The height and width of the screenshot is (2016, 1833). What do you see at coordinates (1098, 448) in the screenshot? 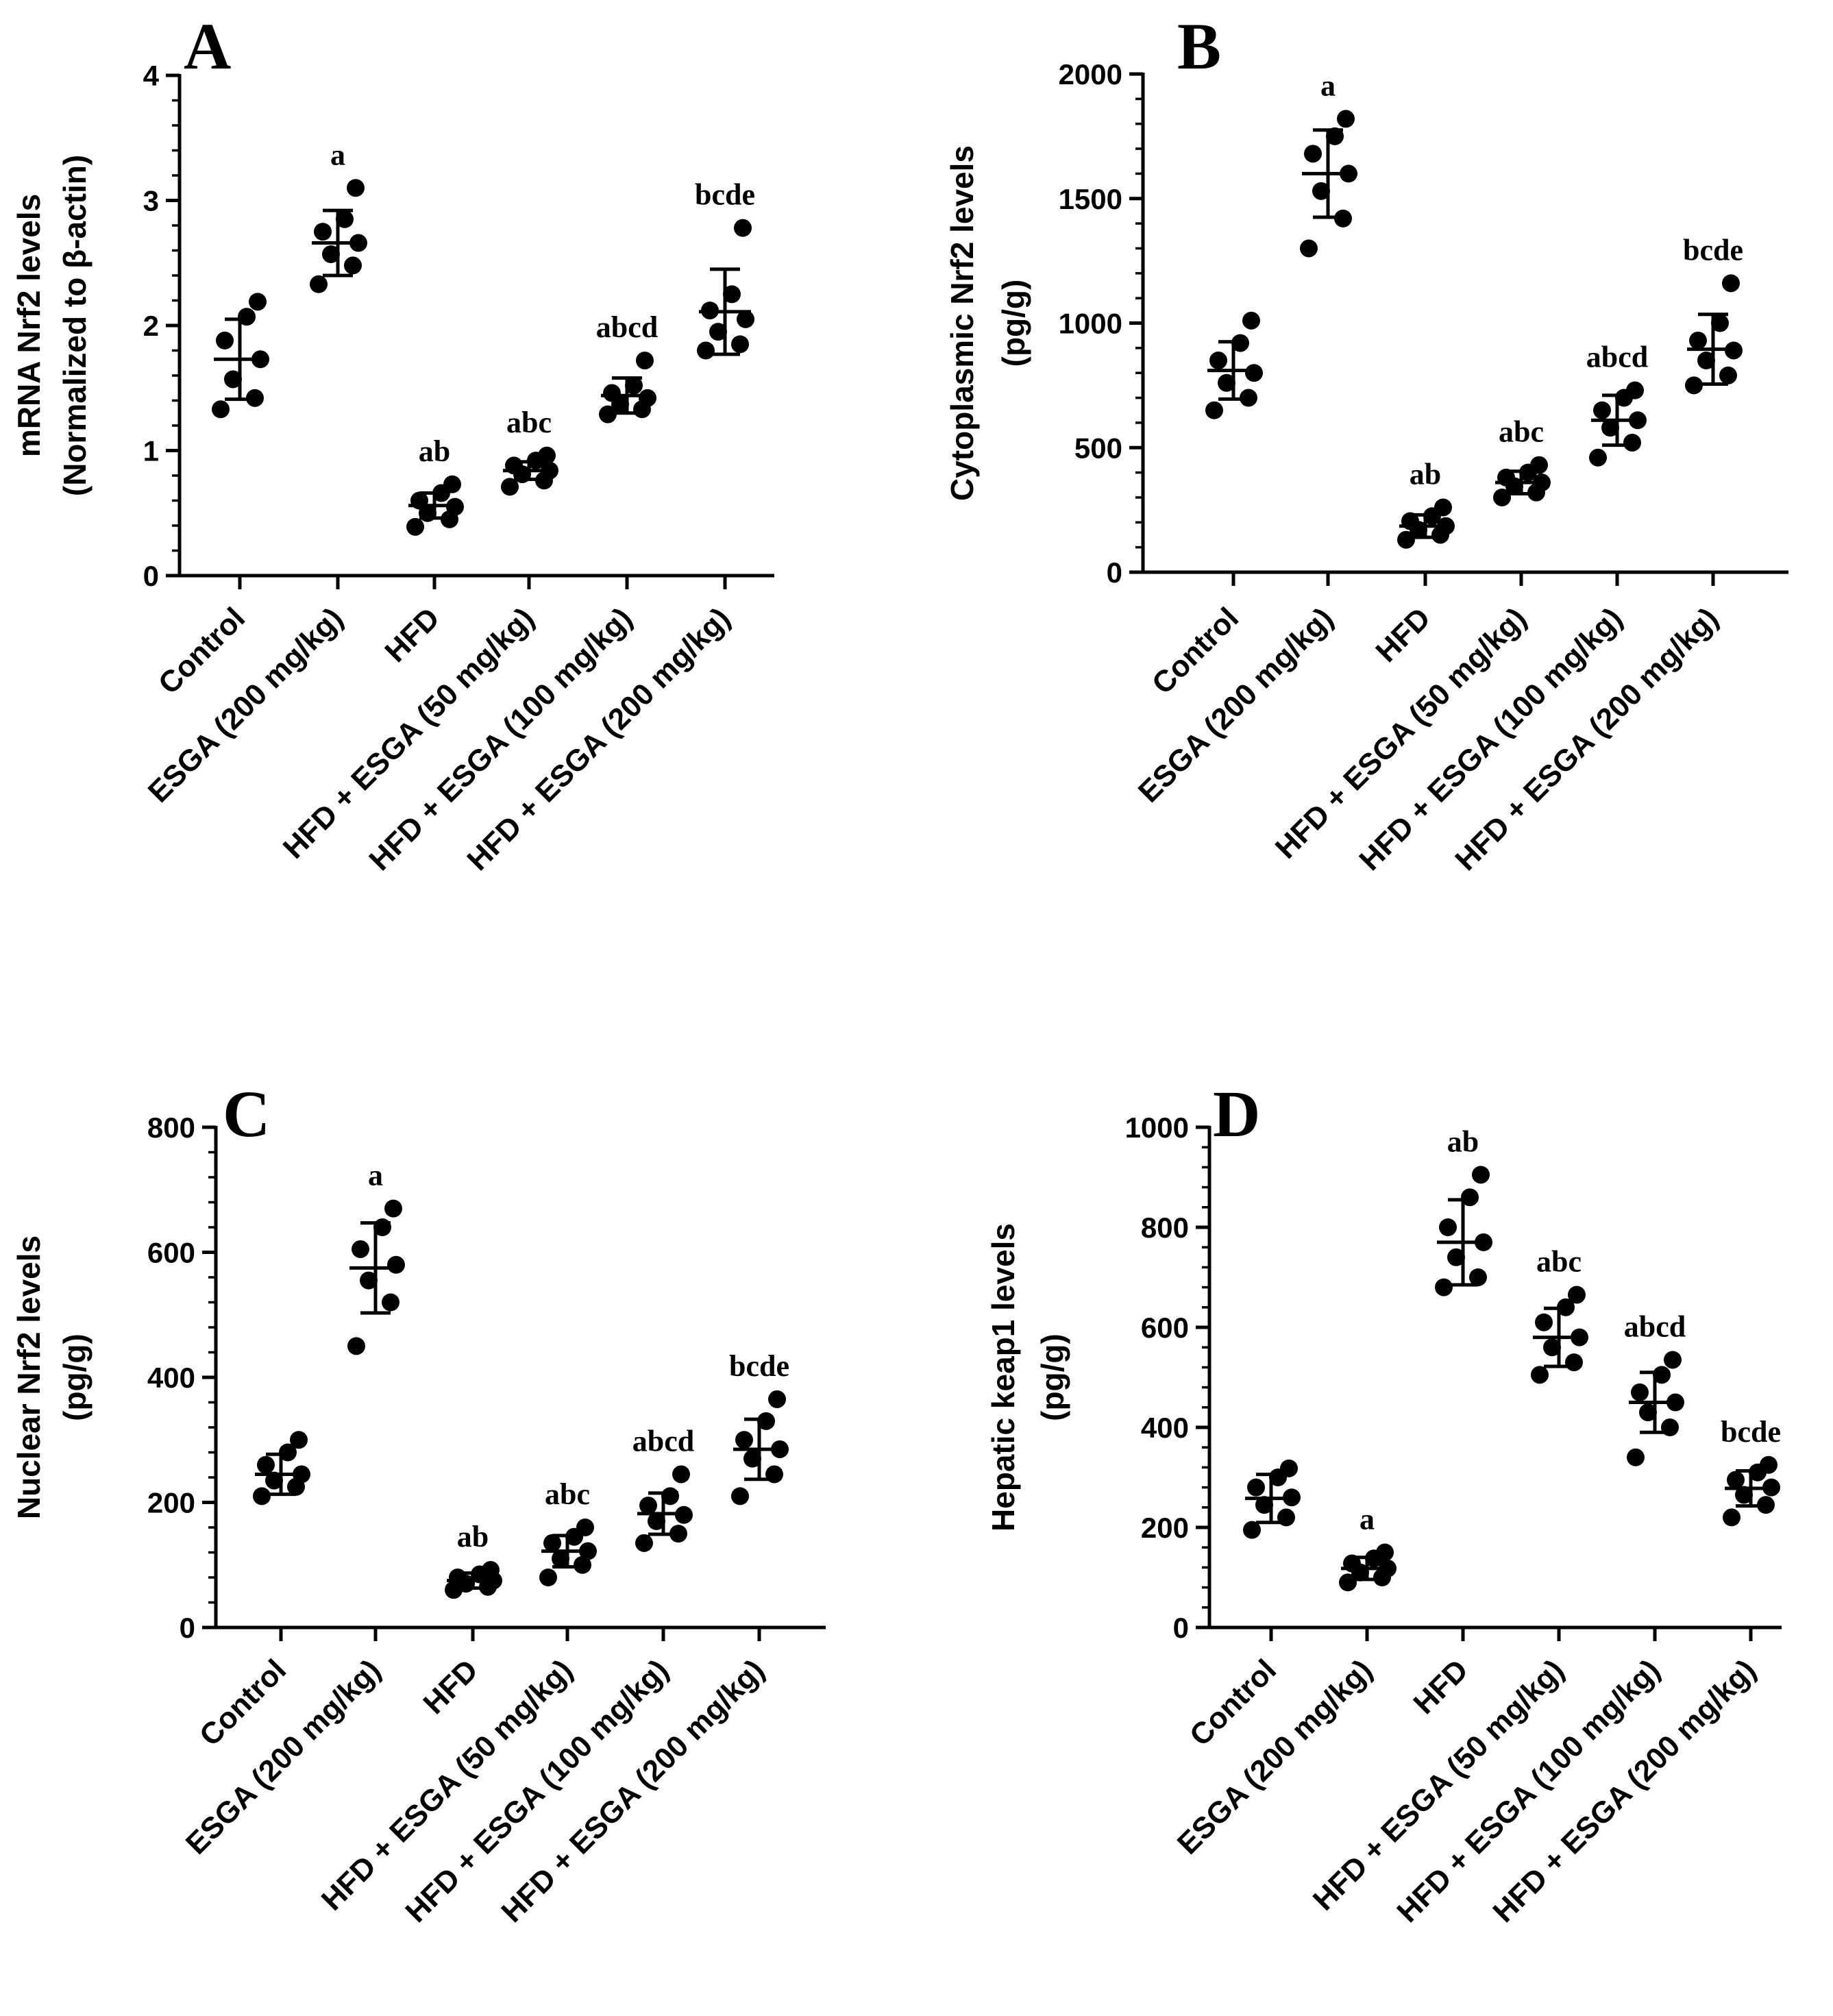
I see `y-tick-label: 500` at bounding box center [1098, 448].